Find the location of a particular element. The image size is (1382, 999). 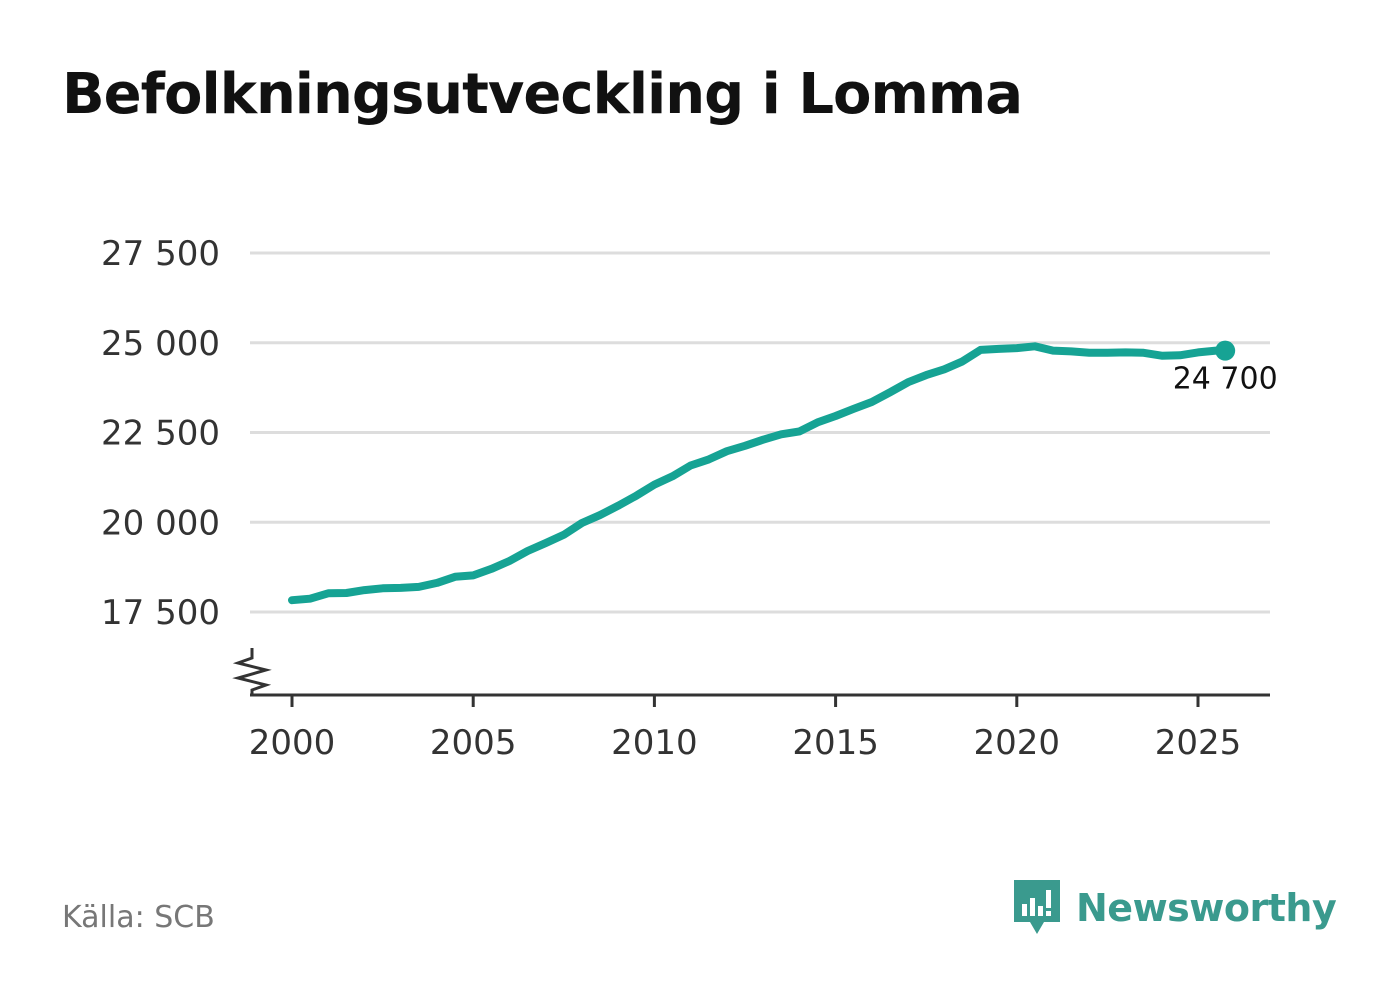

y-tick-label: 20 000 is located at coordinates (160, 523).